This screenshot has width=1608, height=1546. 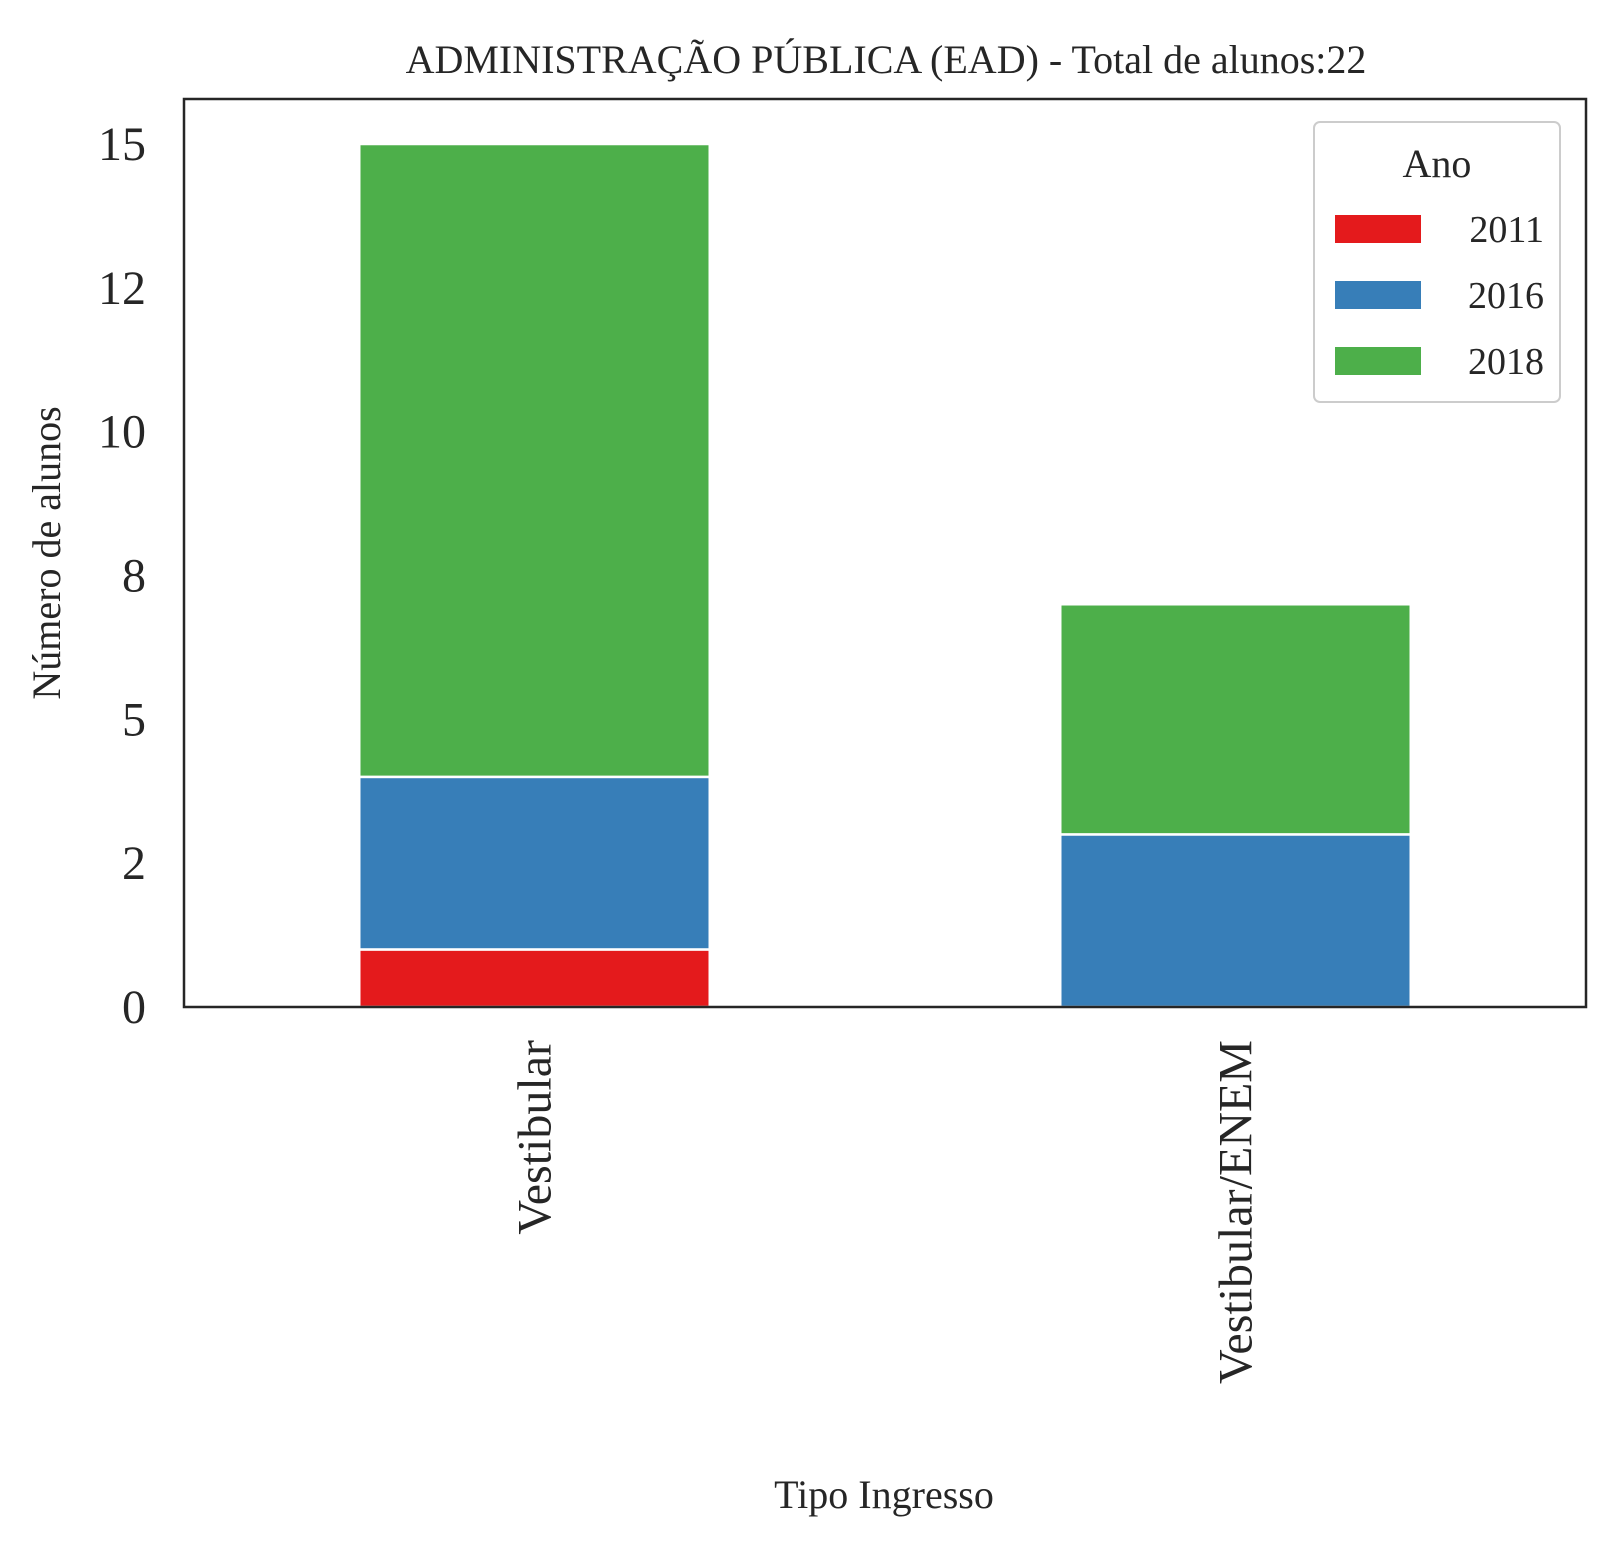 What do you see at coordinates (134, 1007) in the screenshot?
I see `y-tick-label: 0` at bounding box center [134, 1007].